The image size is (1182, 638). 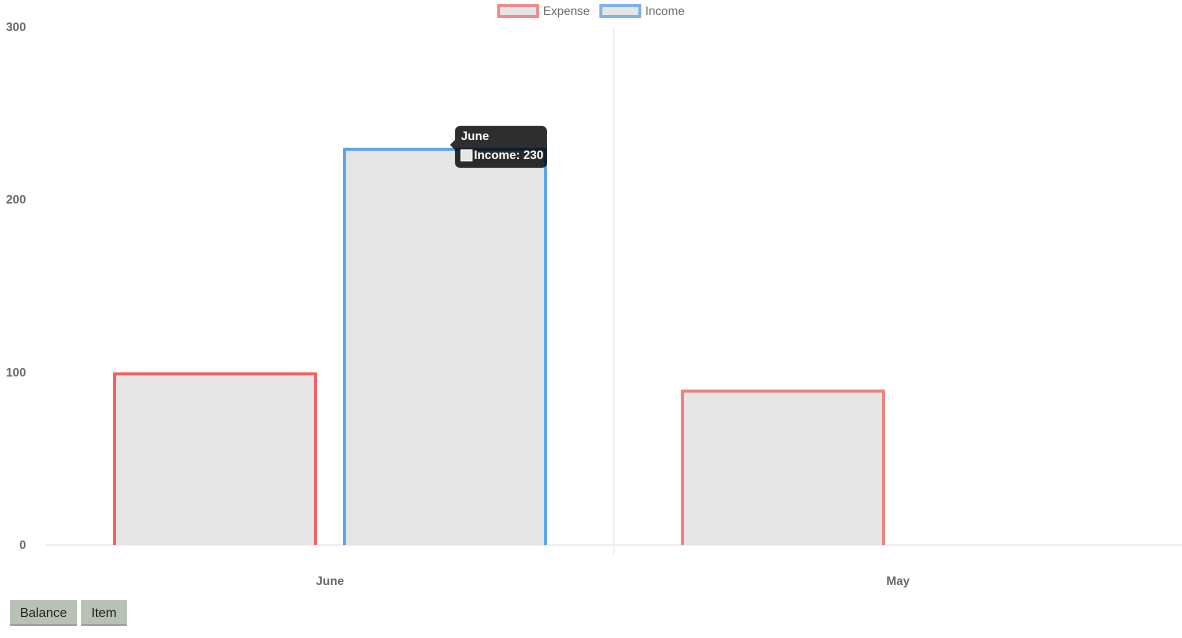 What do you see at coordinates (16, 200) in the screenshot?
I see `y-tick-label: 200` at bounding box center [16, 200].